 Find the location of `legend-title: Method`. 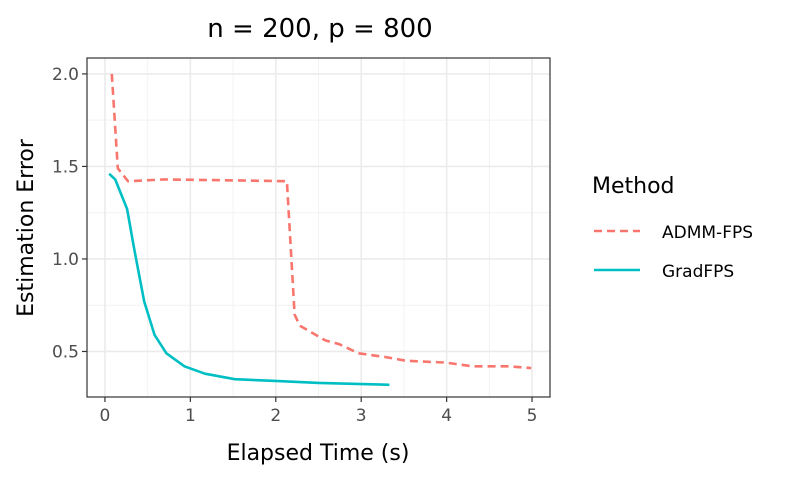

legend-title: Method is located at coordinates (633, 186).